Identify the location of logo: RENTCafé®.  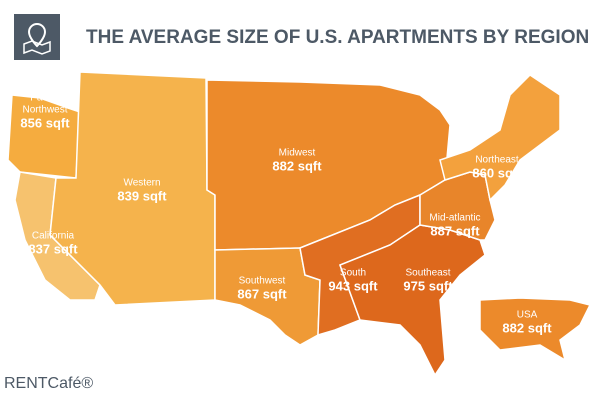
(48, 383).